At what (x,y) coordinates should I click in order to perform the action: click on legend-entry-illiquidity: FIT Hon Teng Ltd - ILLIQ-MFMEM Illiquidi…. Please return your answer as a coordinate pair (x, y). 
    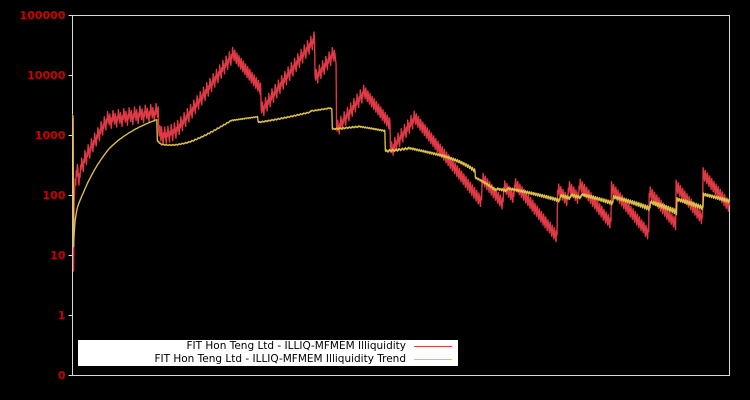
    Looking at the image, I should click on (268, 346).